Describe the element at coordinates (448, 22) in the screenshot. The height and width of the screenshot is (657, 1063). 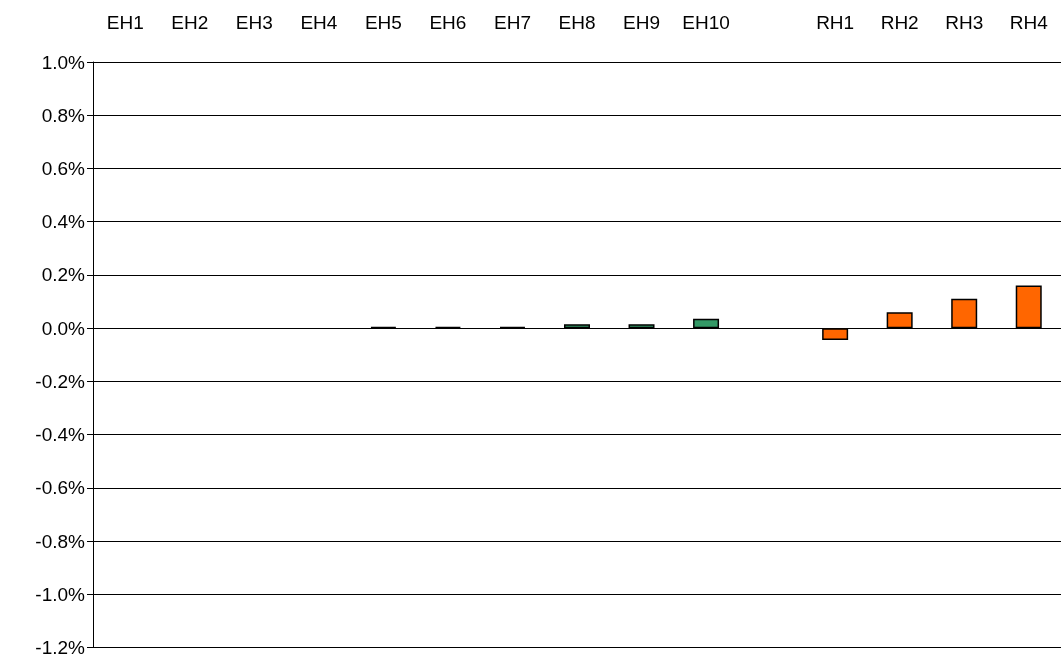
I see `x-tick-label: EH6` at that location.